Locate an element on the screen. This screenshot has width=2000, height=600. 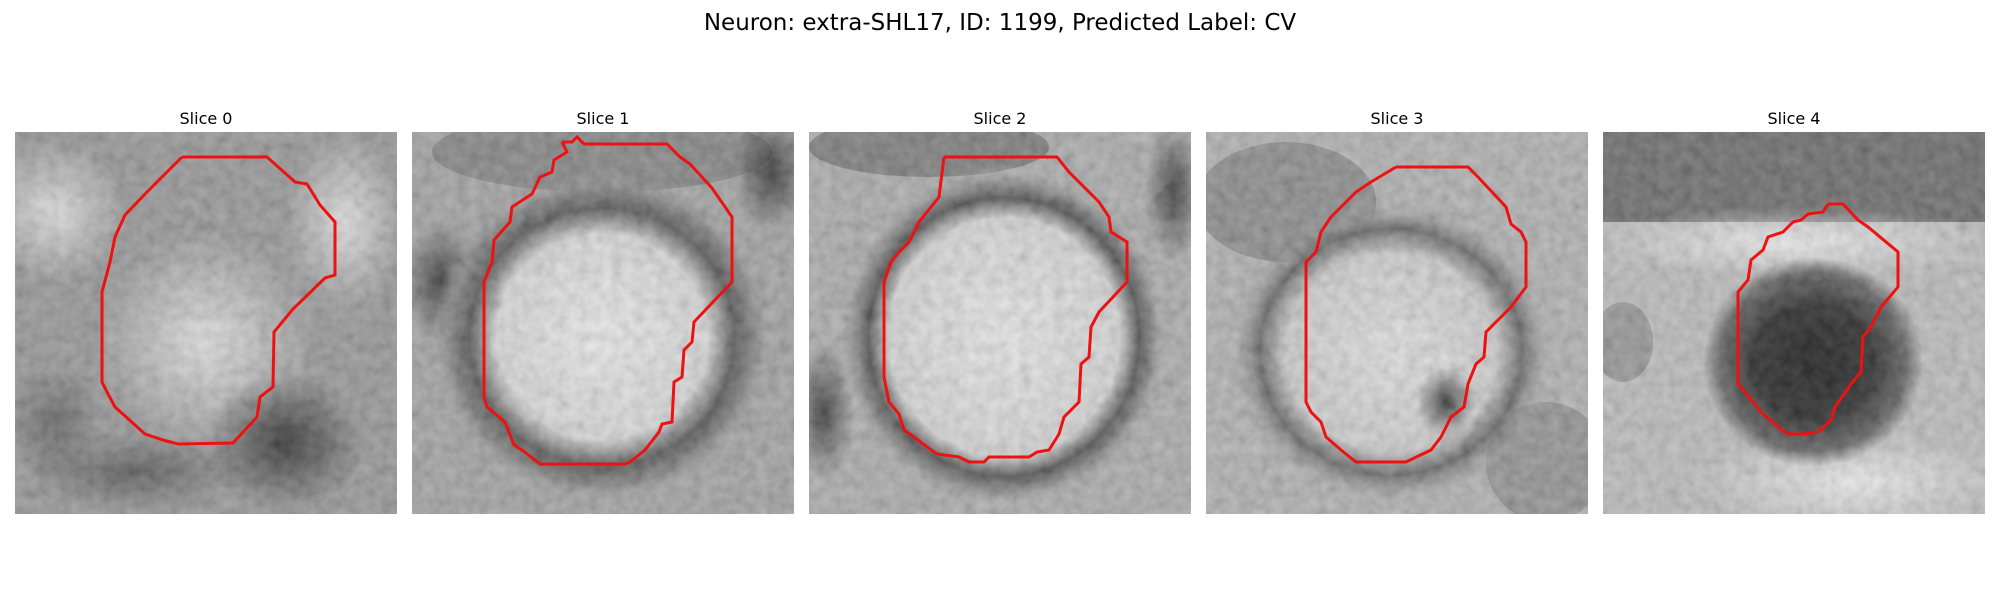
slice-title: Slice 4 is located at coordinates (1794, 118).